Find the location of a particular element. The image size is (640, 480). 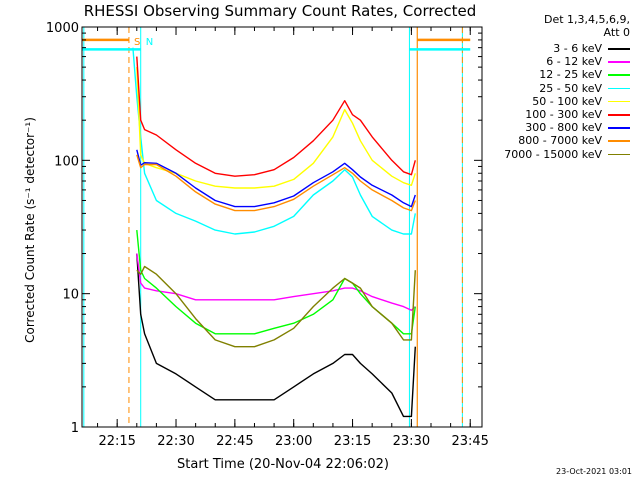

legend-header-line: Att 0 is located at coordinates (616, 32).